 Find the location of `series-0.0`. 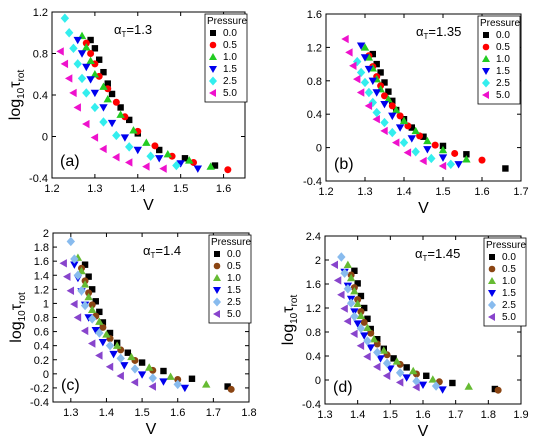

series-0.0 is located at coordinates (425, 330).